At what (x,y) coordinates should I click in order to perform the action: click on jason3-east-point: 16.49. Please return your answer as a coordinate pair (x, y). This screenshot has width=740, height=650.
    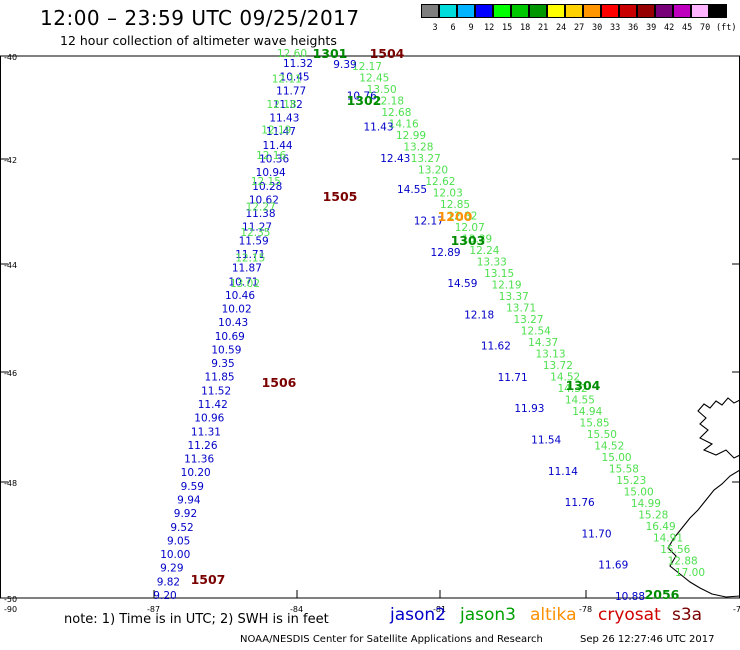
    Looking at the image, I should click on (661, 527).